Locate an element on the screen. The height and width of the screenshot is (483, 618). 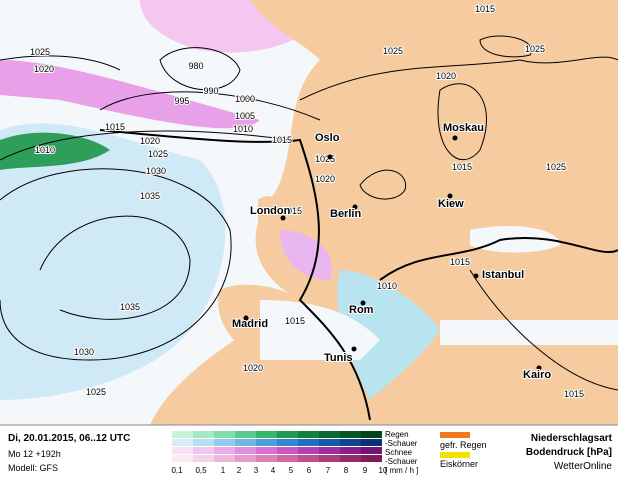
isobar-label: 980 is located at coordinates (195, 66).